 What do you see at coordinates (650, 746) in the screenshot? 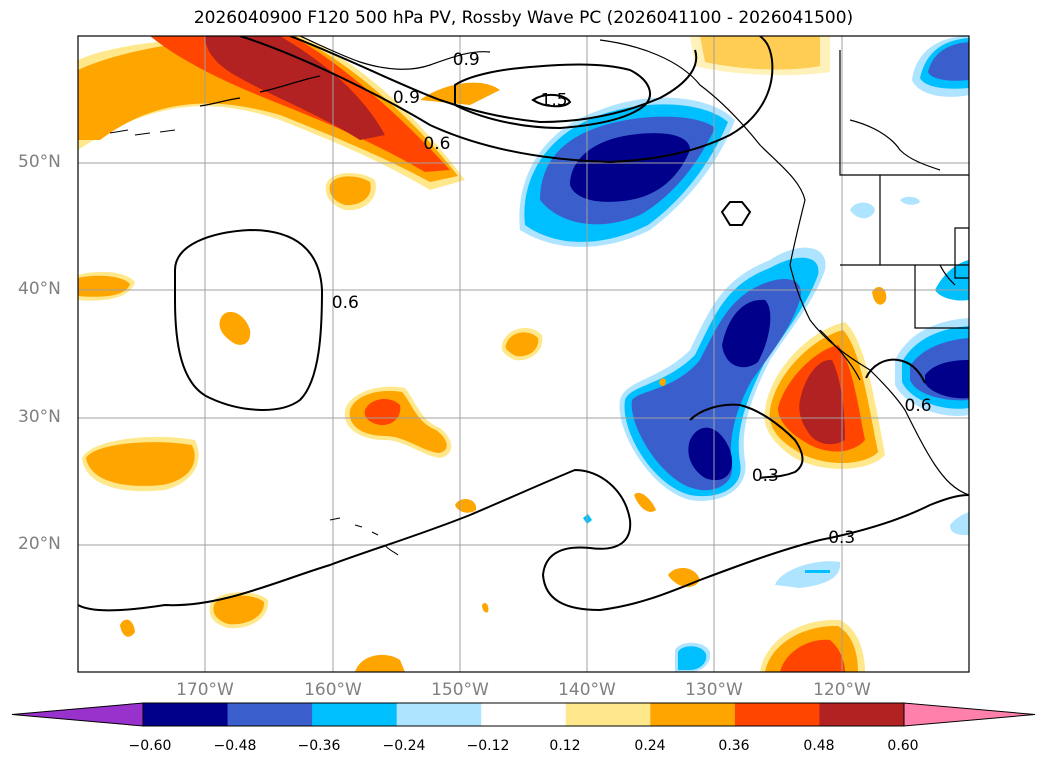
I see `colorbar-tick-label: 0.24` at bounding box center [650, 746].